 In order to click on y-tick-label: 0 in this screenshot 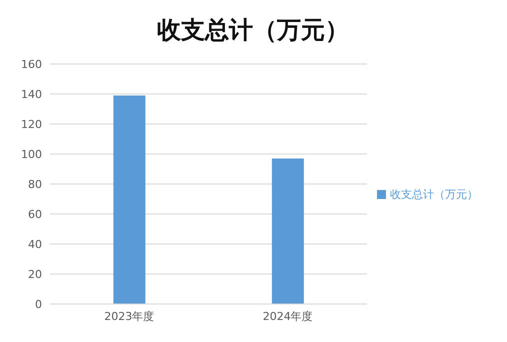, I will do `click(38, 304)`.